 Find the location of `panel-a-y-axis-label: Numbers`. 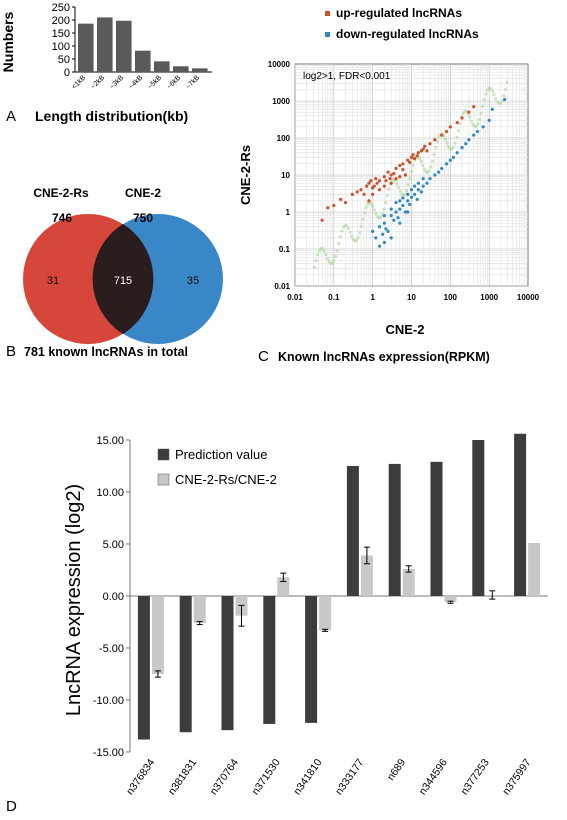

panel-a-y-axis-label: Numbers is located at coordinates (8, 41).